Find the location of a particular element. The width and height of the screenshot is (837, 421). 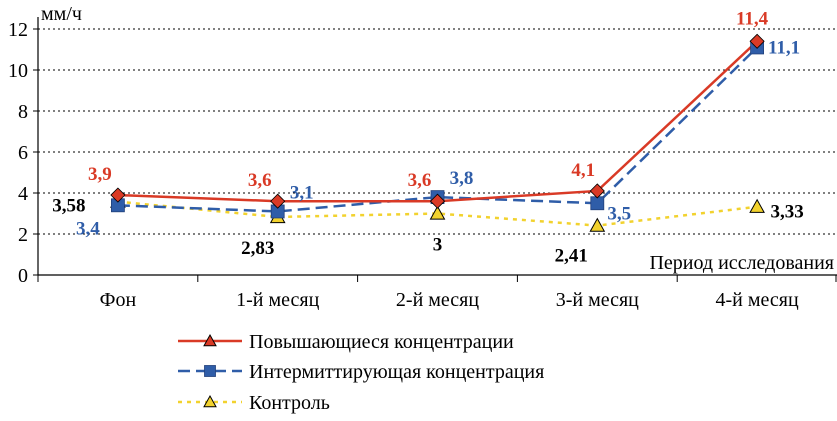

y-unit-label: мм/ч is located at coordinates (61, 14).